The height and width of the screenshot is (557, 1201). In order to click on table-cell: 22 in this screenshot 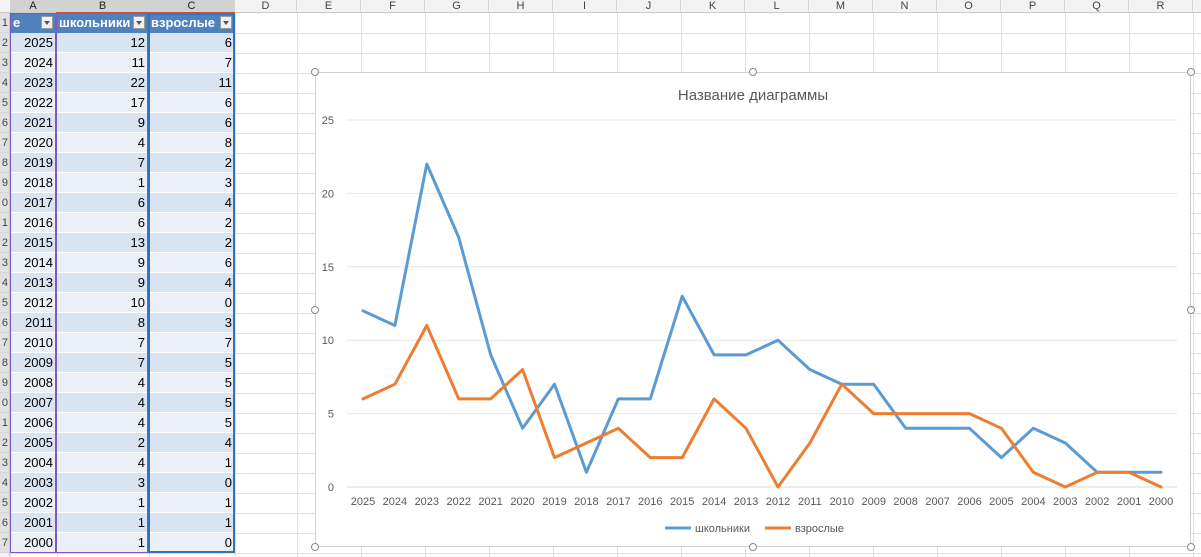, I will do `click(102, 83)`.